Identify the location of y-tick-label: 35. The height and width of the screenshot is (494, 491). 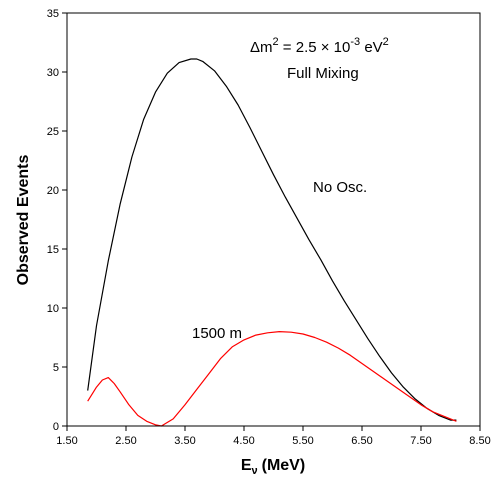
(53, 14).